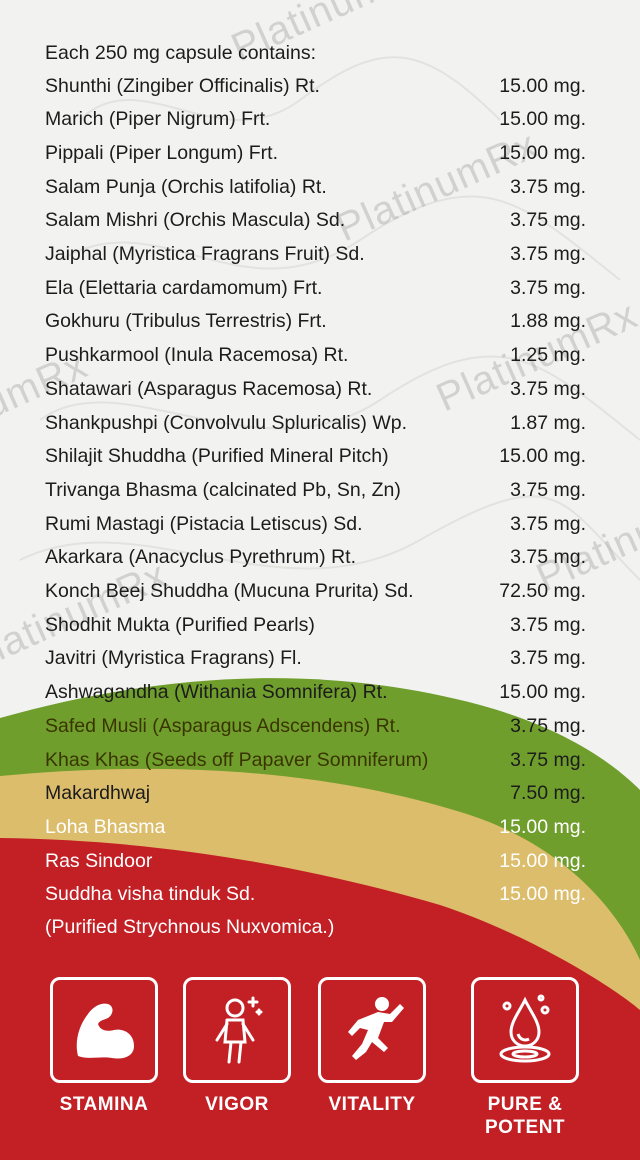 The image size is (640, 1160). What do you see at coordinates (158, 119) in the screenshot?
I see `ingredient-name: Marich (Piper Nigrum) Frt.` at bounding box center [158, 119].